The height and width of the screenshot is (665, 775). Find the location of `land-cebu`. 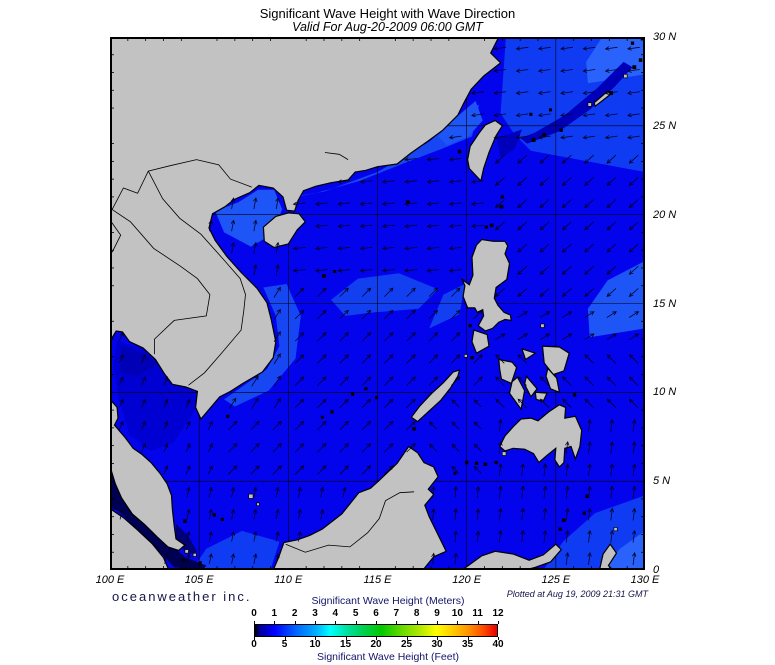

land-cebu is located at coordinates (530, 386).